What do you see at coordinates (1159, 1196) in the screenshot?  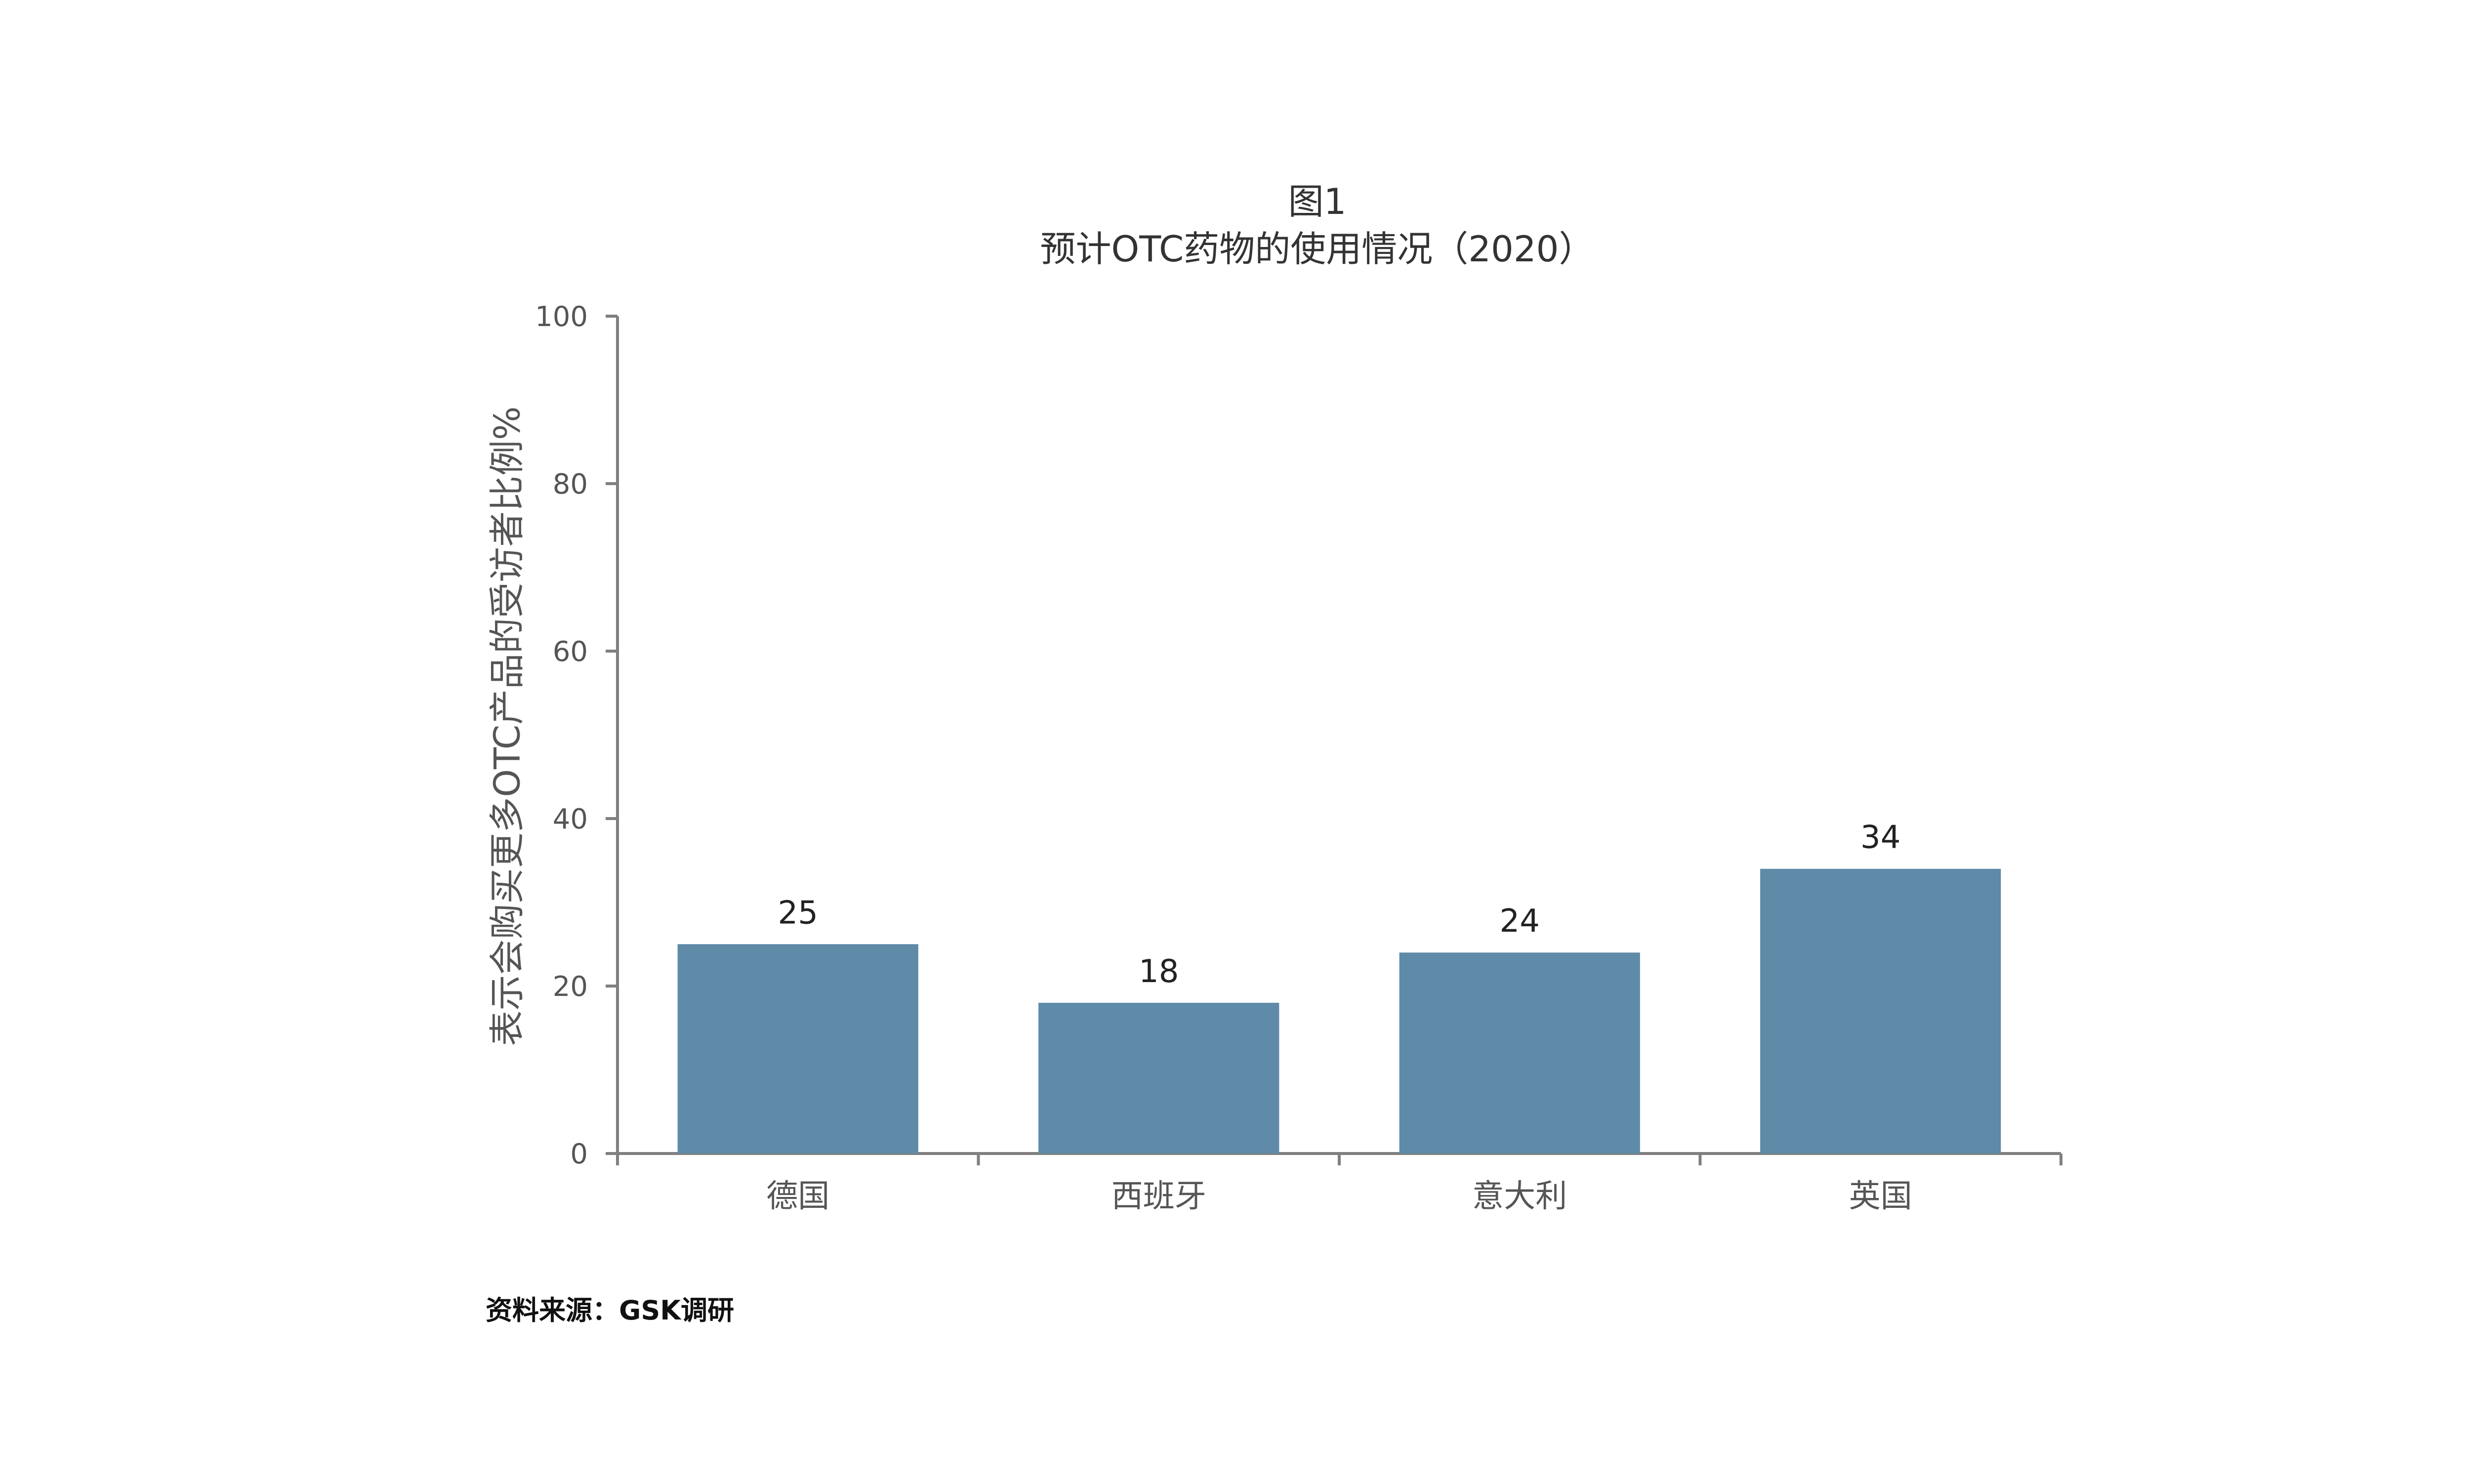 I see `x-tick-label: 西班牙` at bounding box center [1159, 1196].